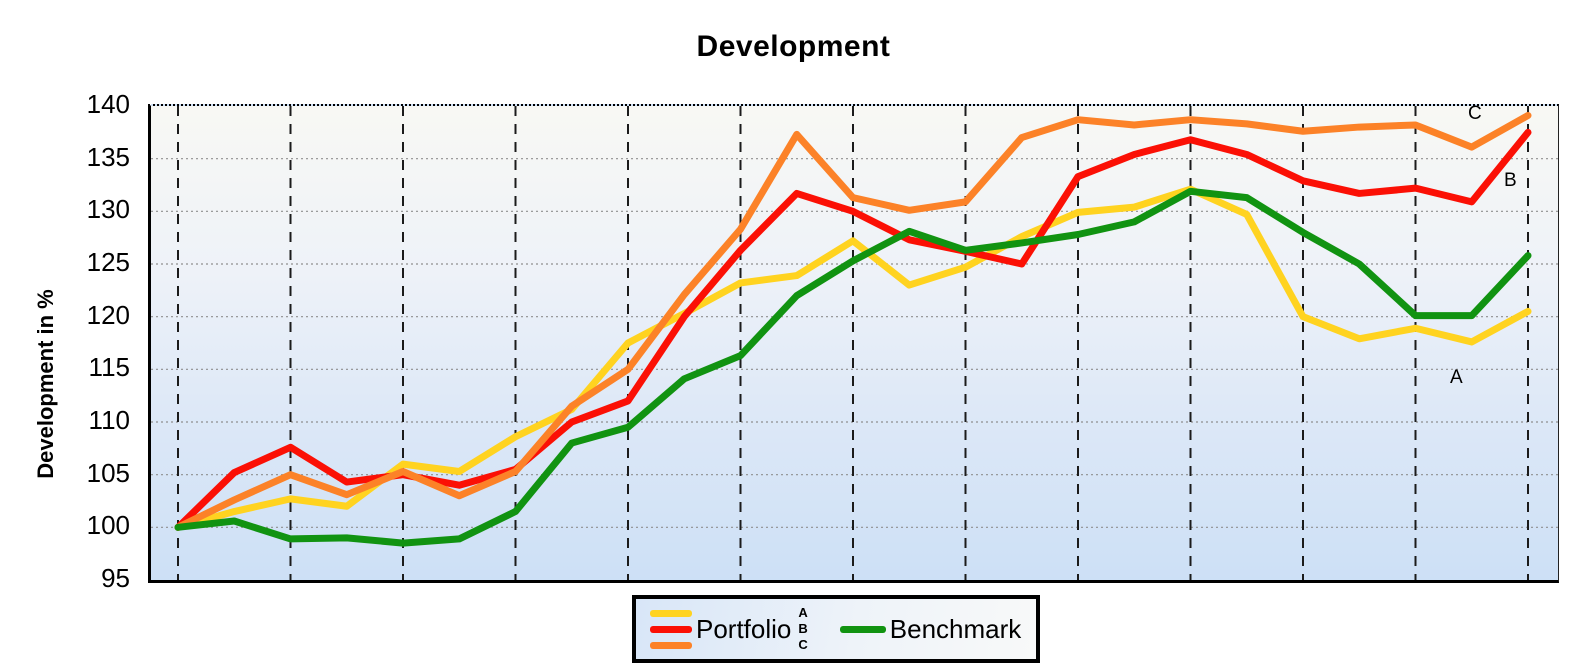 The width and height of the screenshot is (1587, 672). Describe the element at coordinates (108, 472) in the screenshot. I see `y-tick-label: 105` at that location.